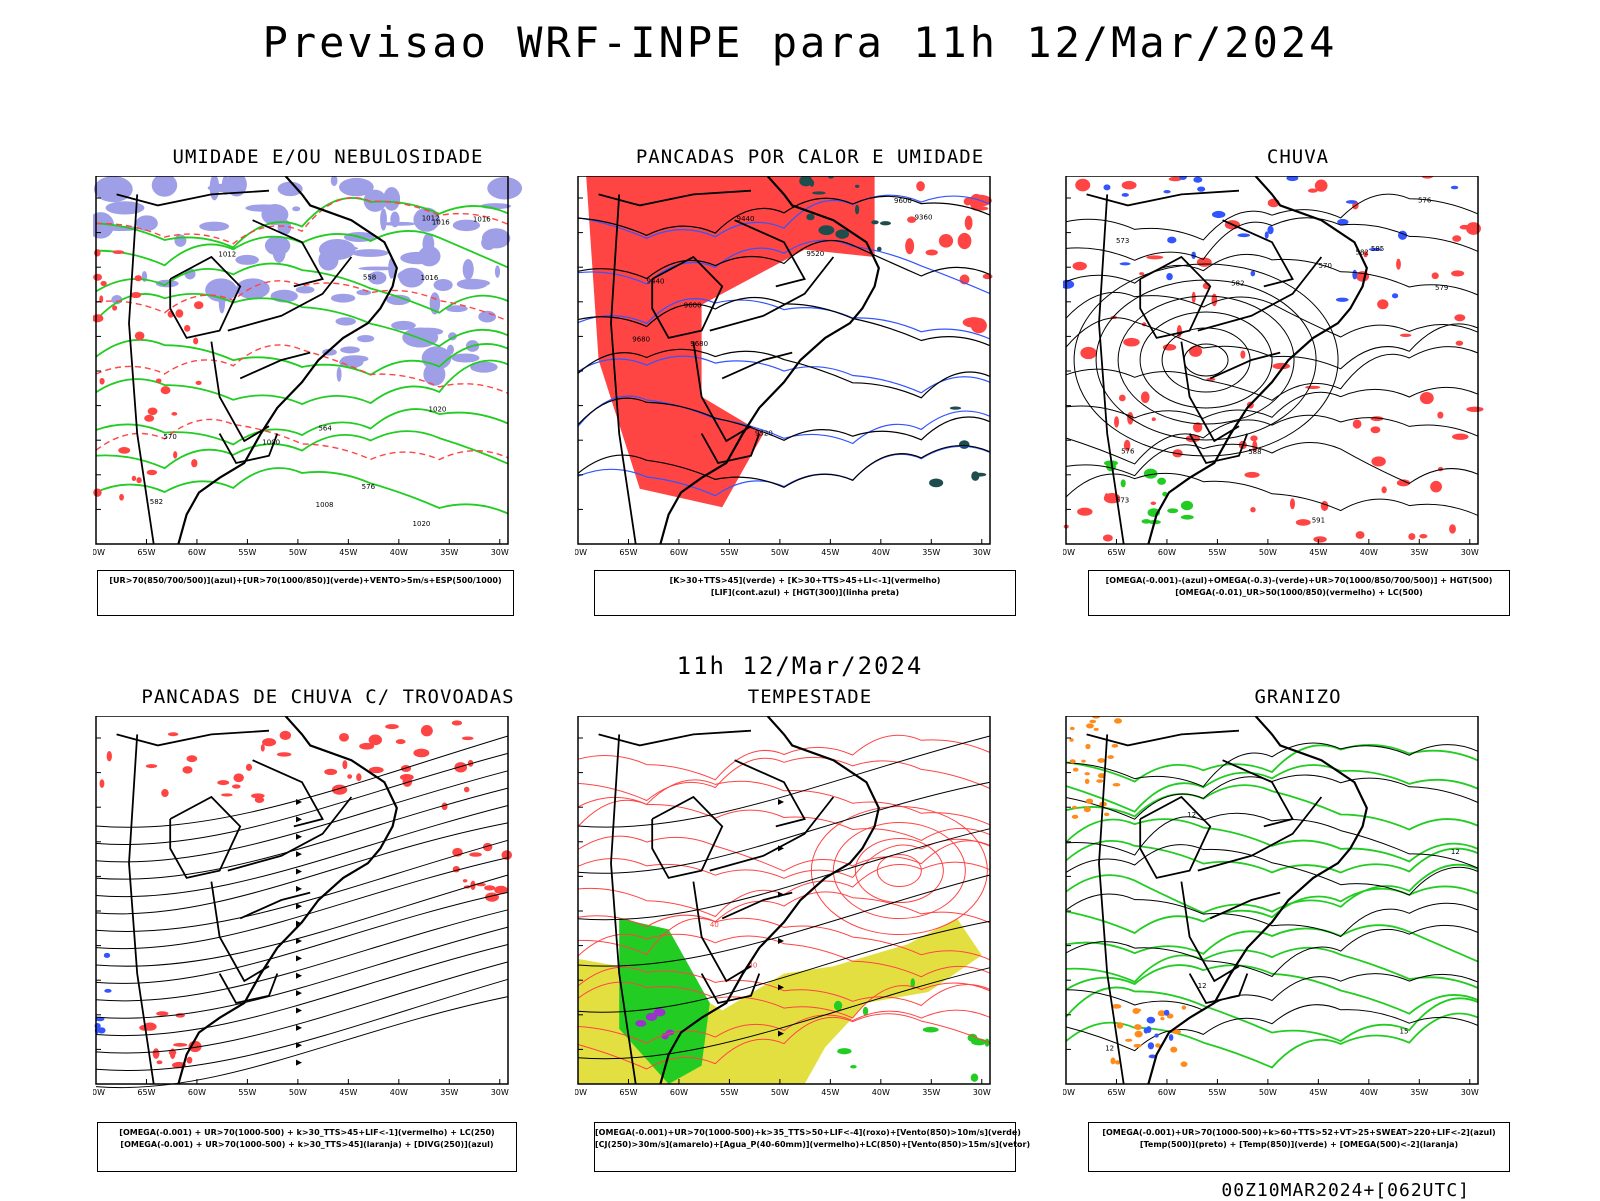 The width and height of the screenshot is (1600, 1201). Describe the element at coordinates (1151, 1046) in the screenshot. I see `hail-cell` at that location.